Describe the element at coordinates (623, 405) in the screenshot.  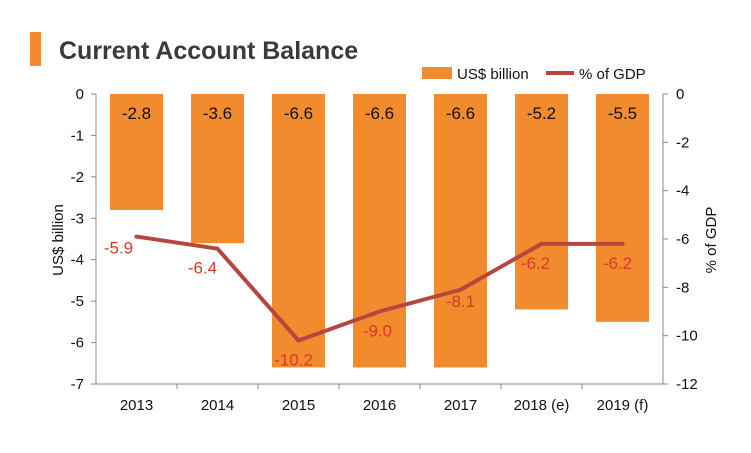
I see `x-tick-label: 2019 (f)` at that location.